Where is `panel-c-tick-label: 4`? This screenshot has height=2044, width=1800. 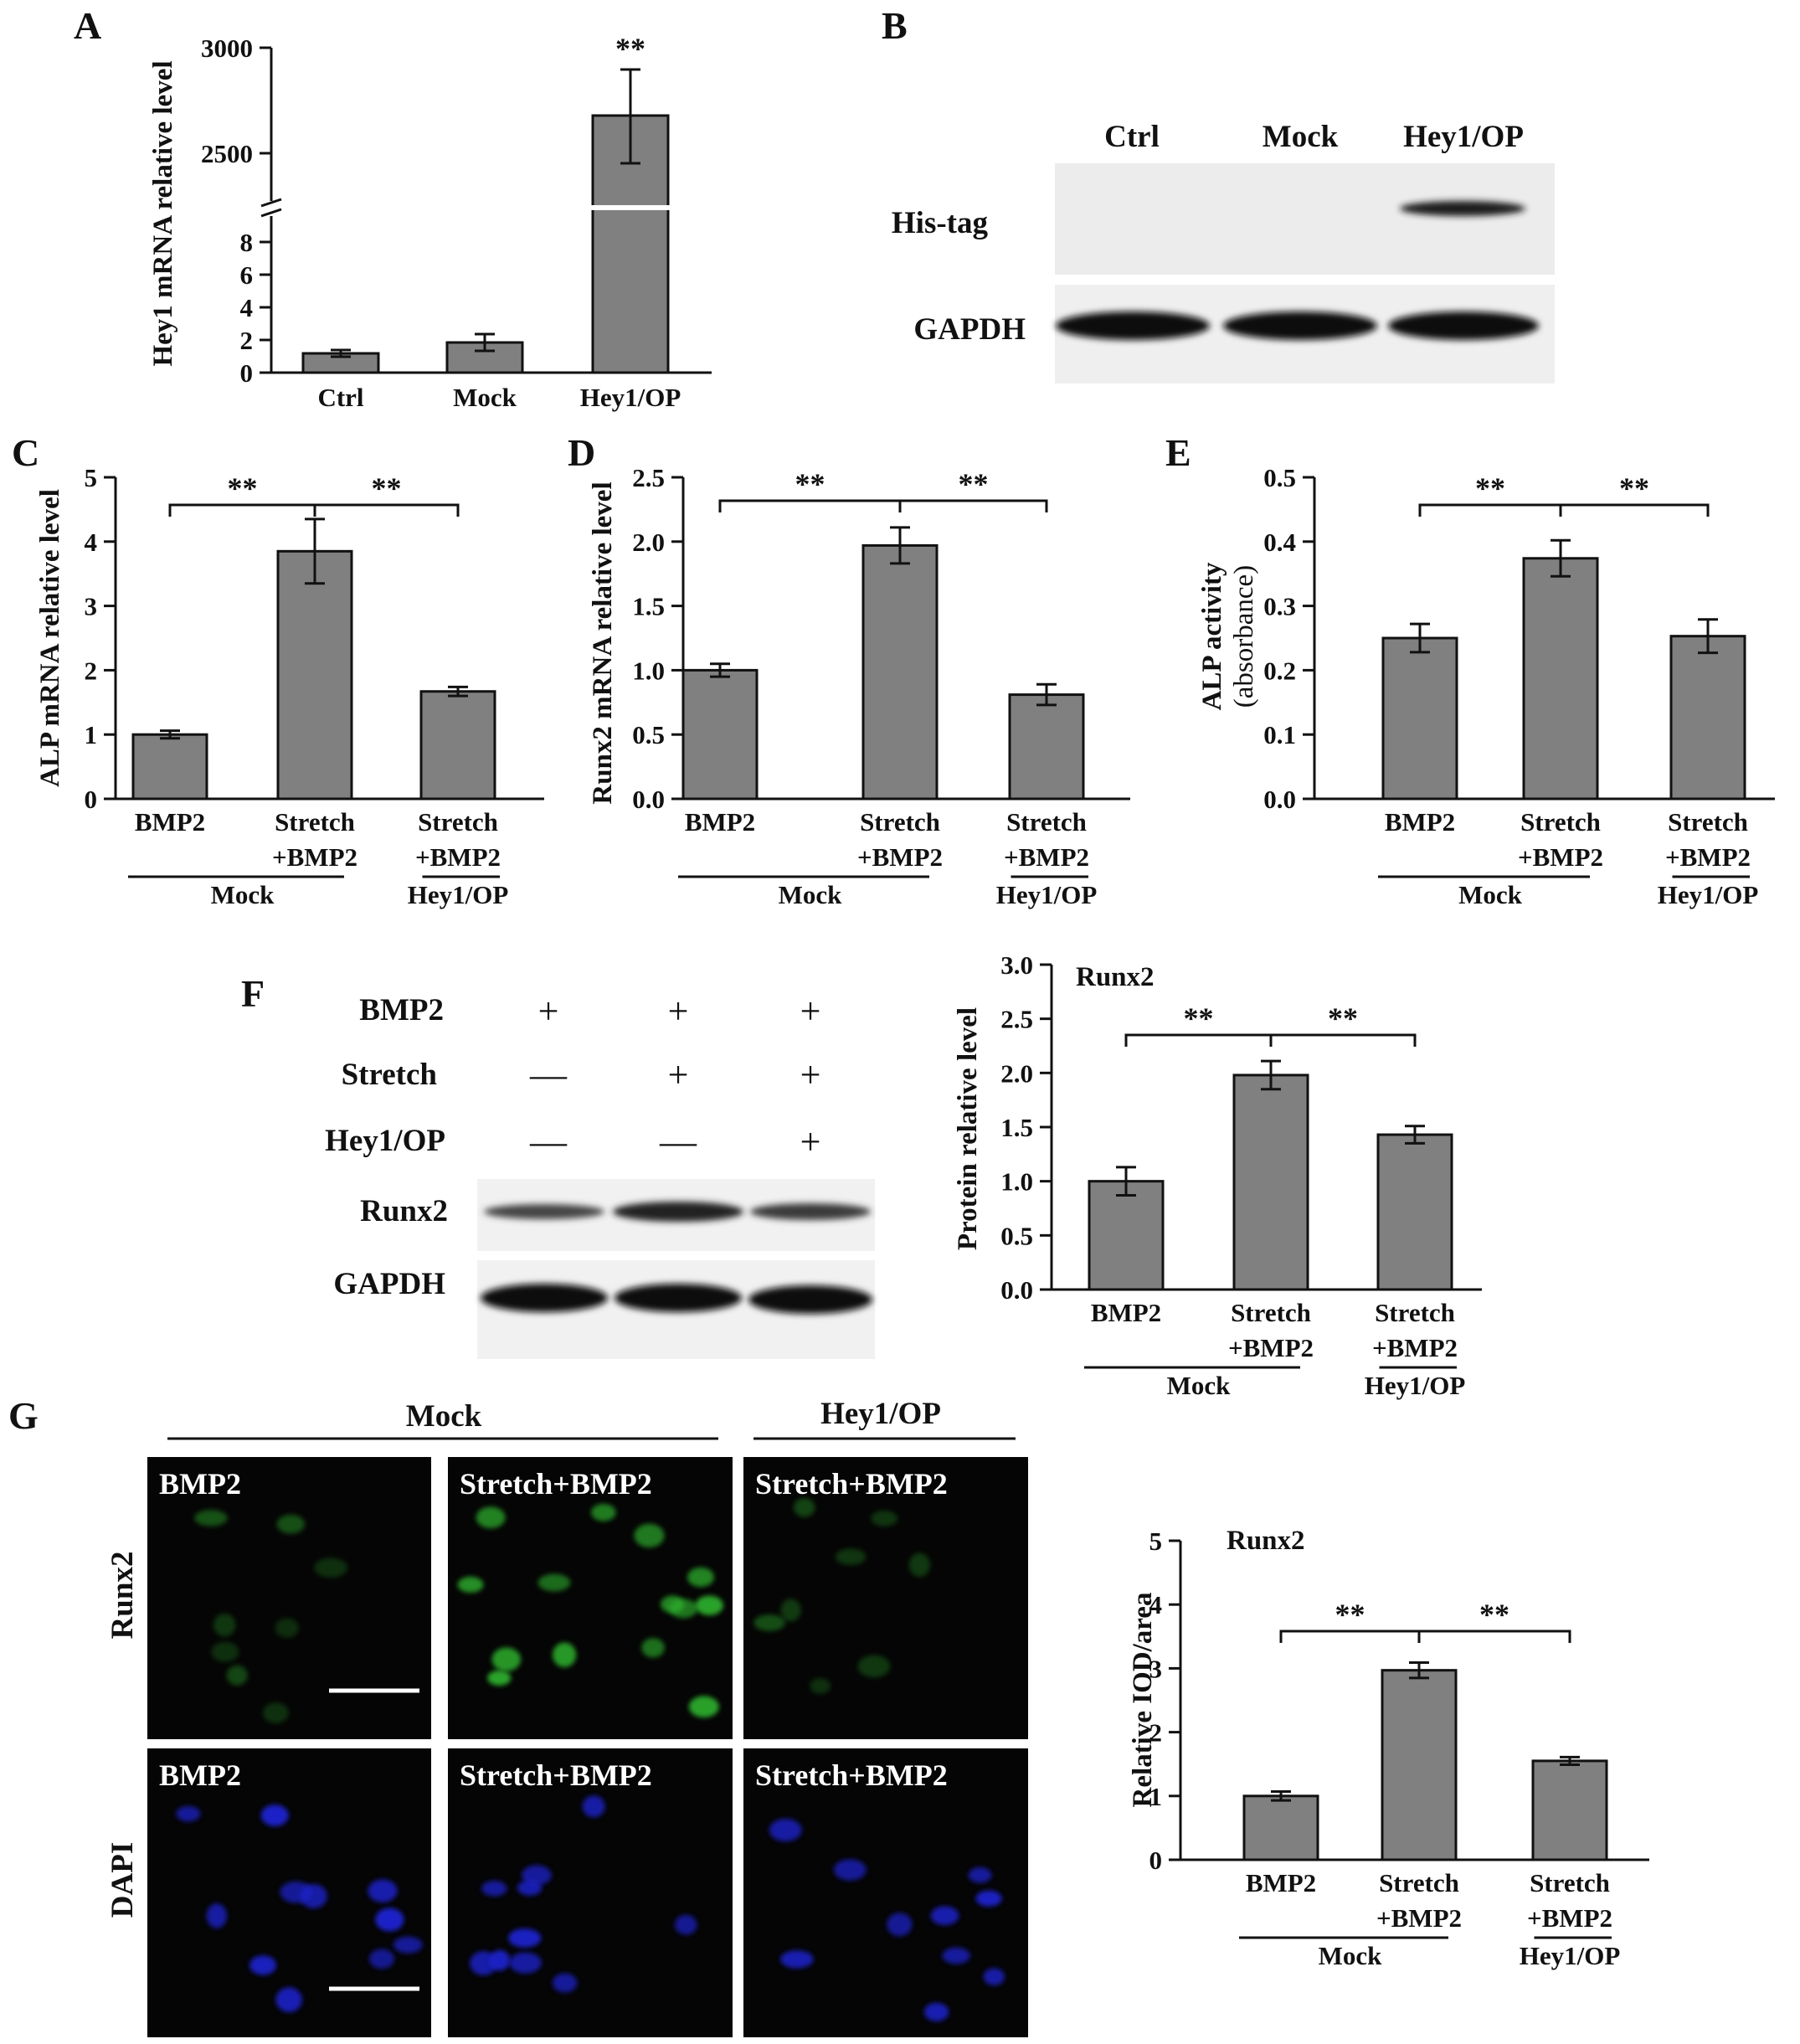
panel-c-tick-label: 4 is located at coordinates (92, 542).